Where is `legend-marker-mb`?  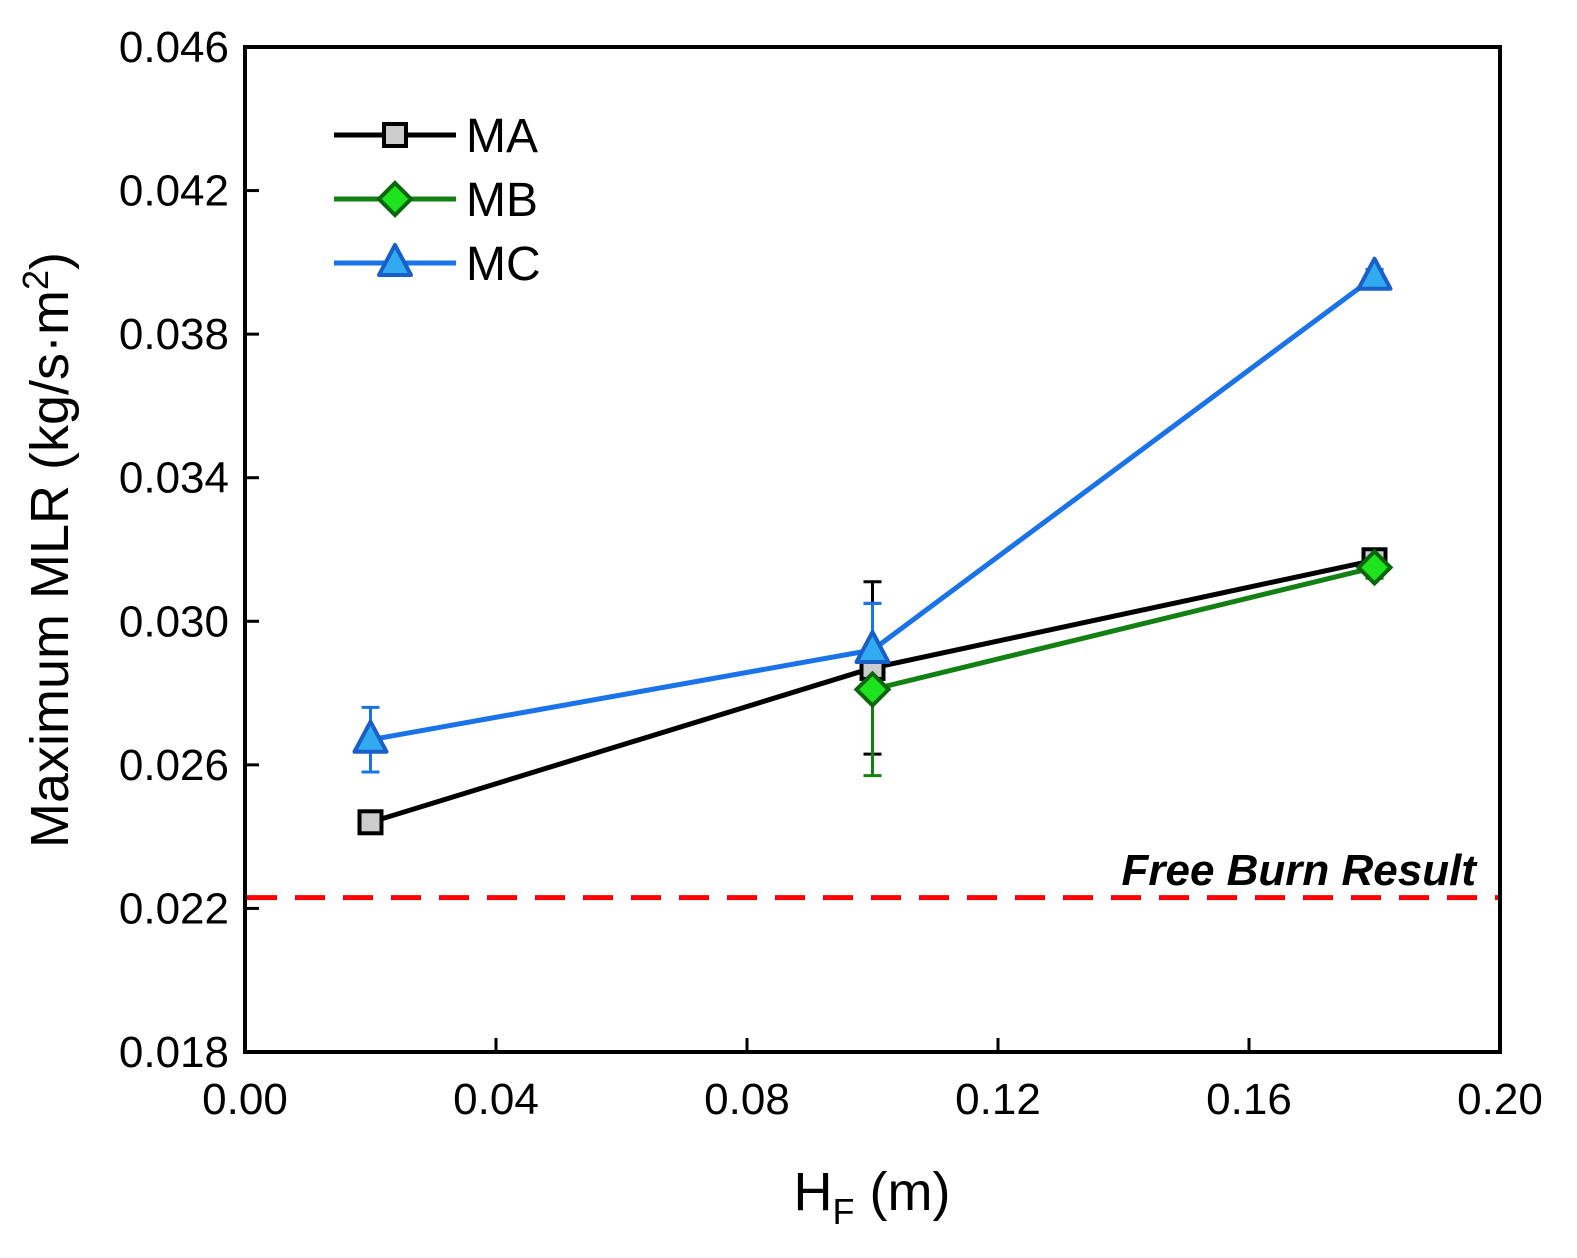
legend-marker-mb is located at coordinates (395, 199).